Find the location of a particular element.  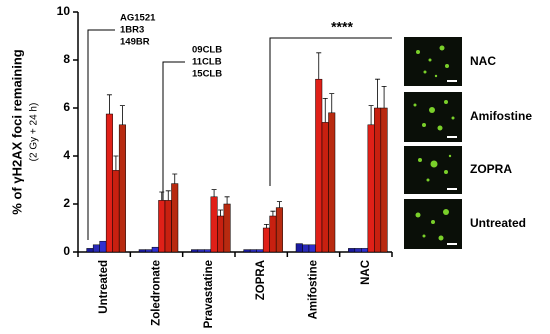

image-panels is located at coordinates (433, 143).